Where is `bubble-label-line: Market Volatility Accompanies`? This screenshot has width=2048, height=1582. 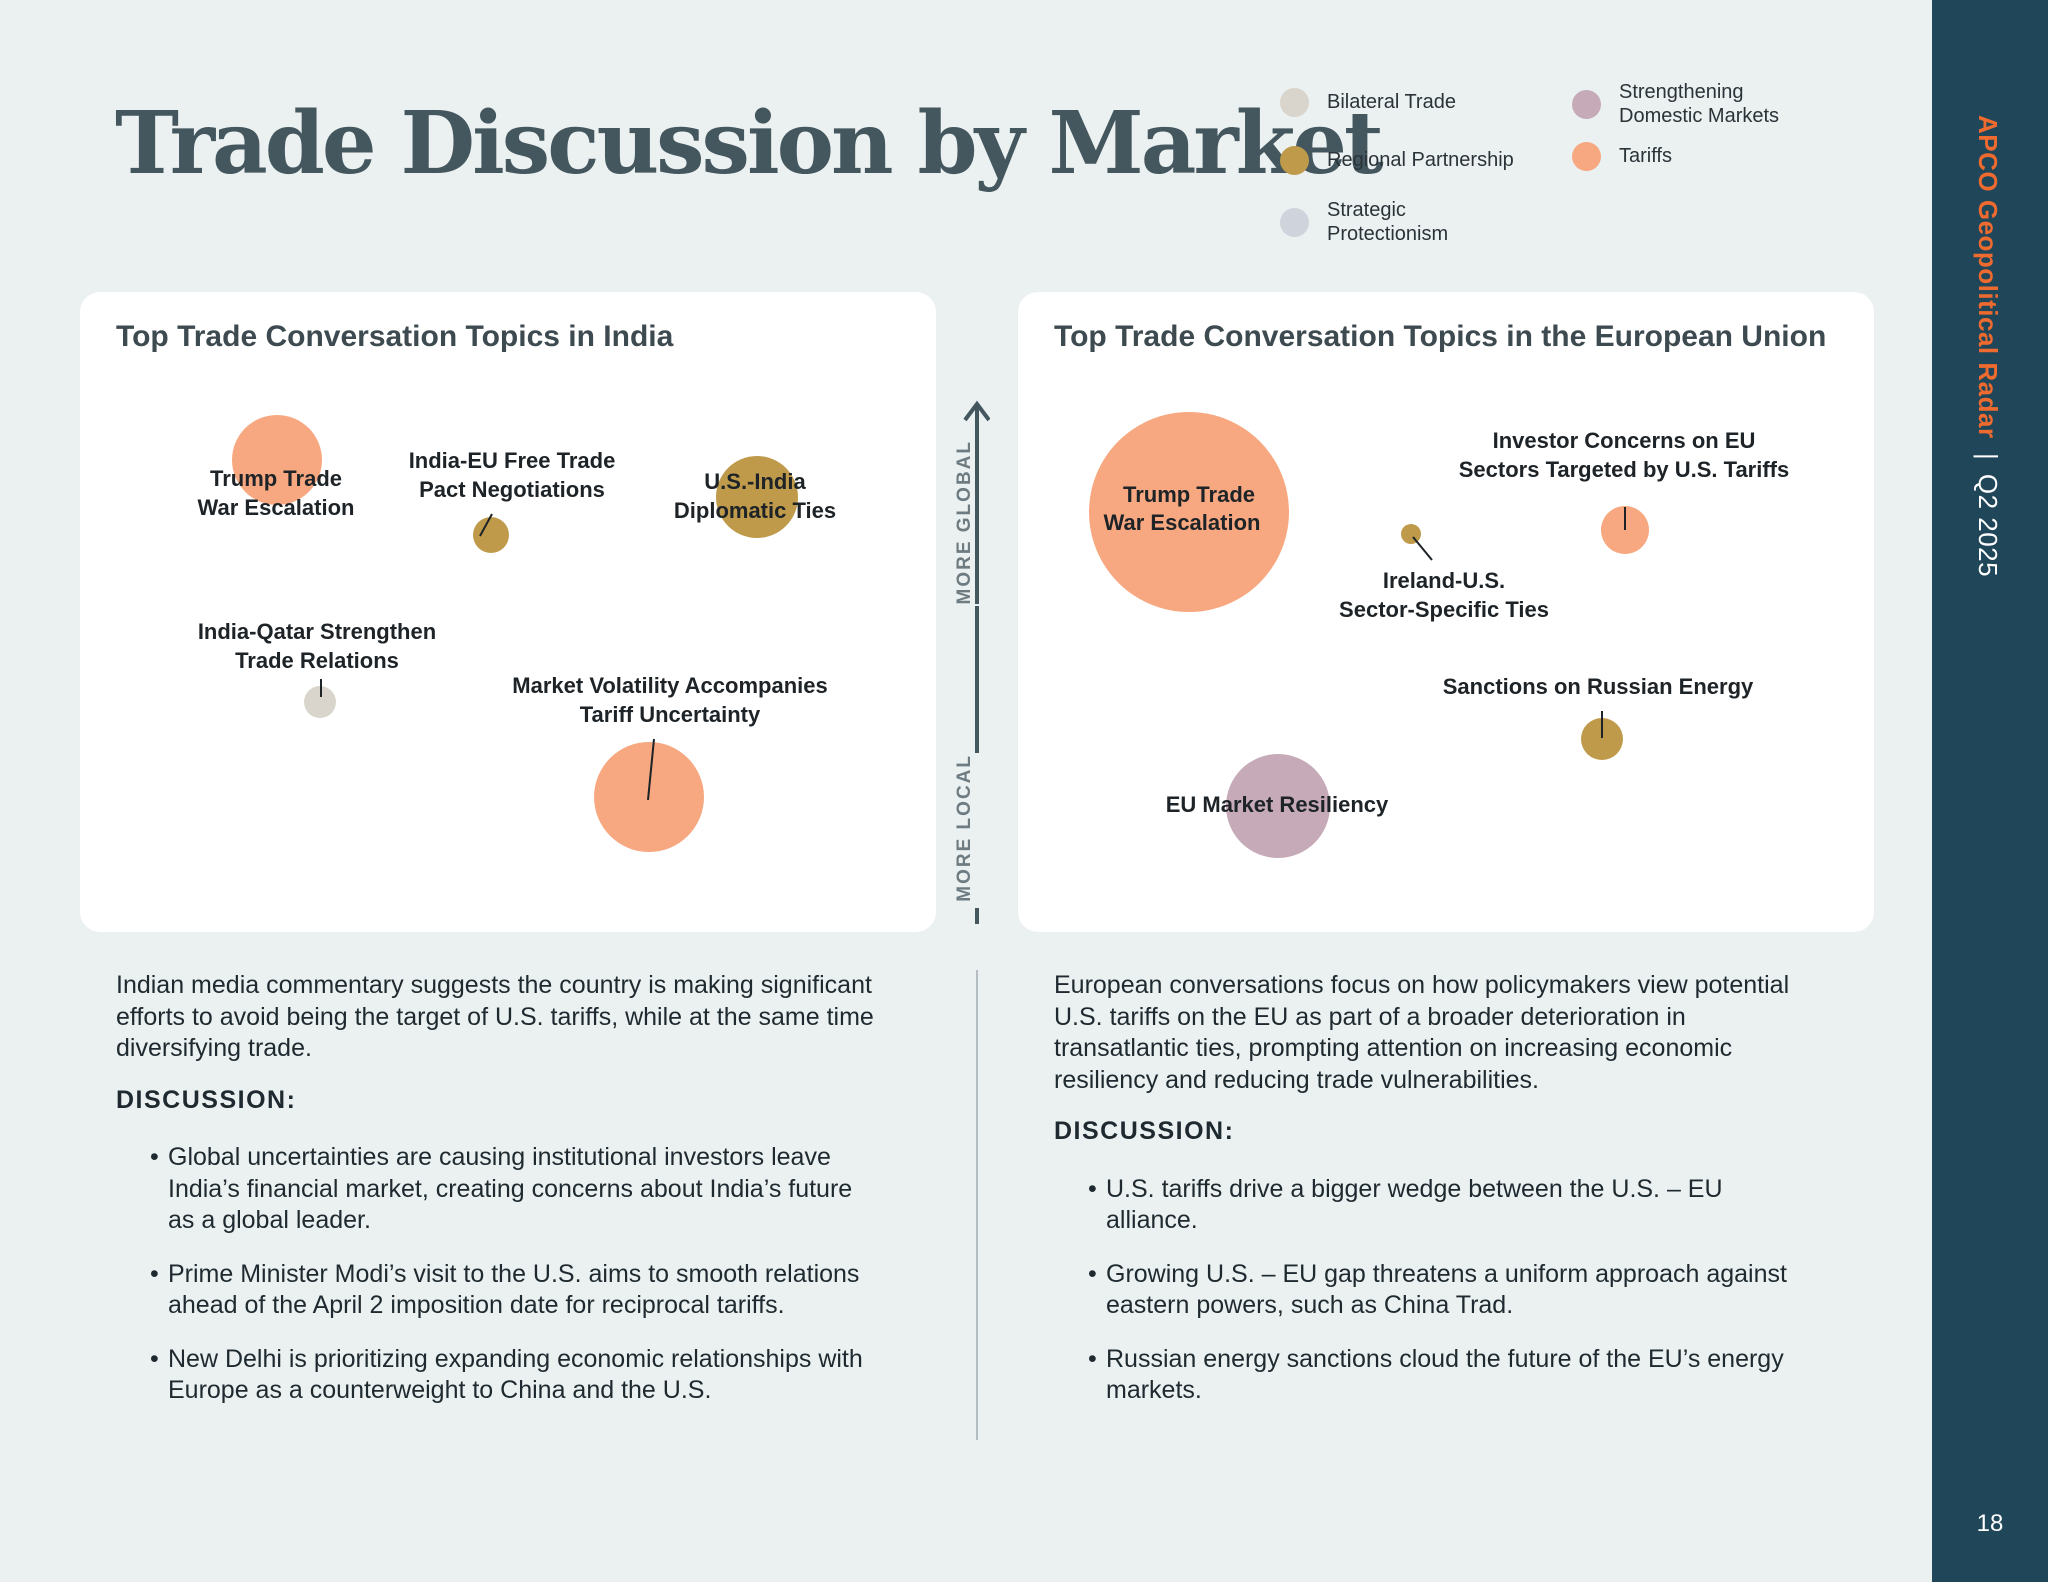 bubble-label-line: Market Volatility Accompanies is located at coordinates (669, 685).